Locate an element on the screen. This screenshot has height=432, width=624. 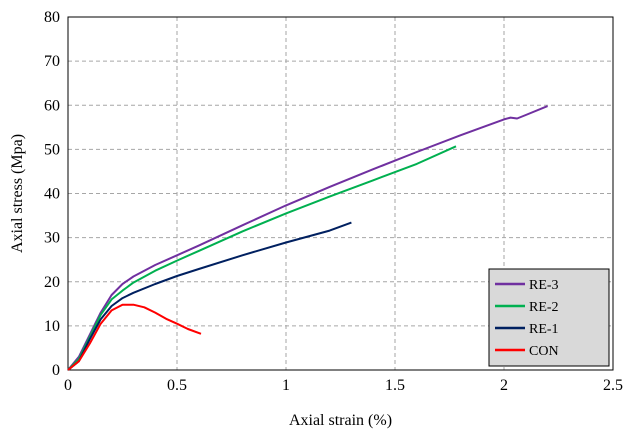
y-tick-label: 10 is located at coordinates (52, 326).